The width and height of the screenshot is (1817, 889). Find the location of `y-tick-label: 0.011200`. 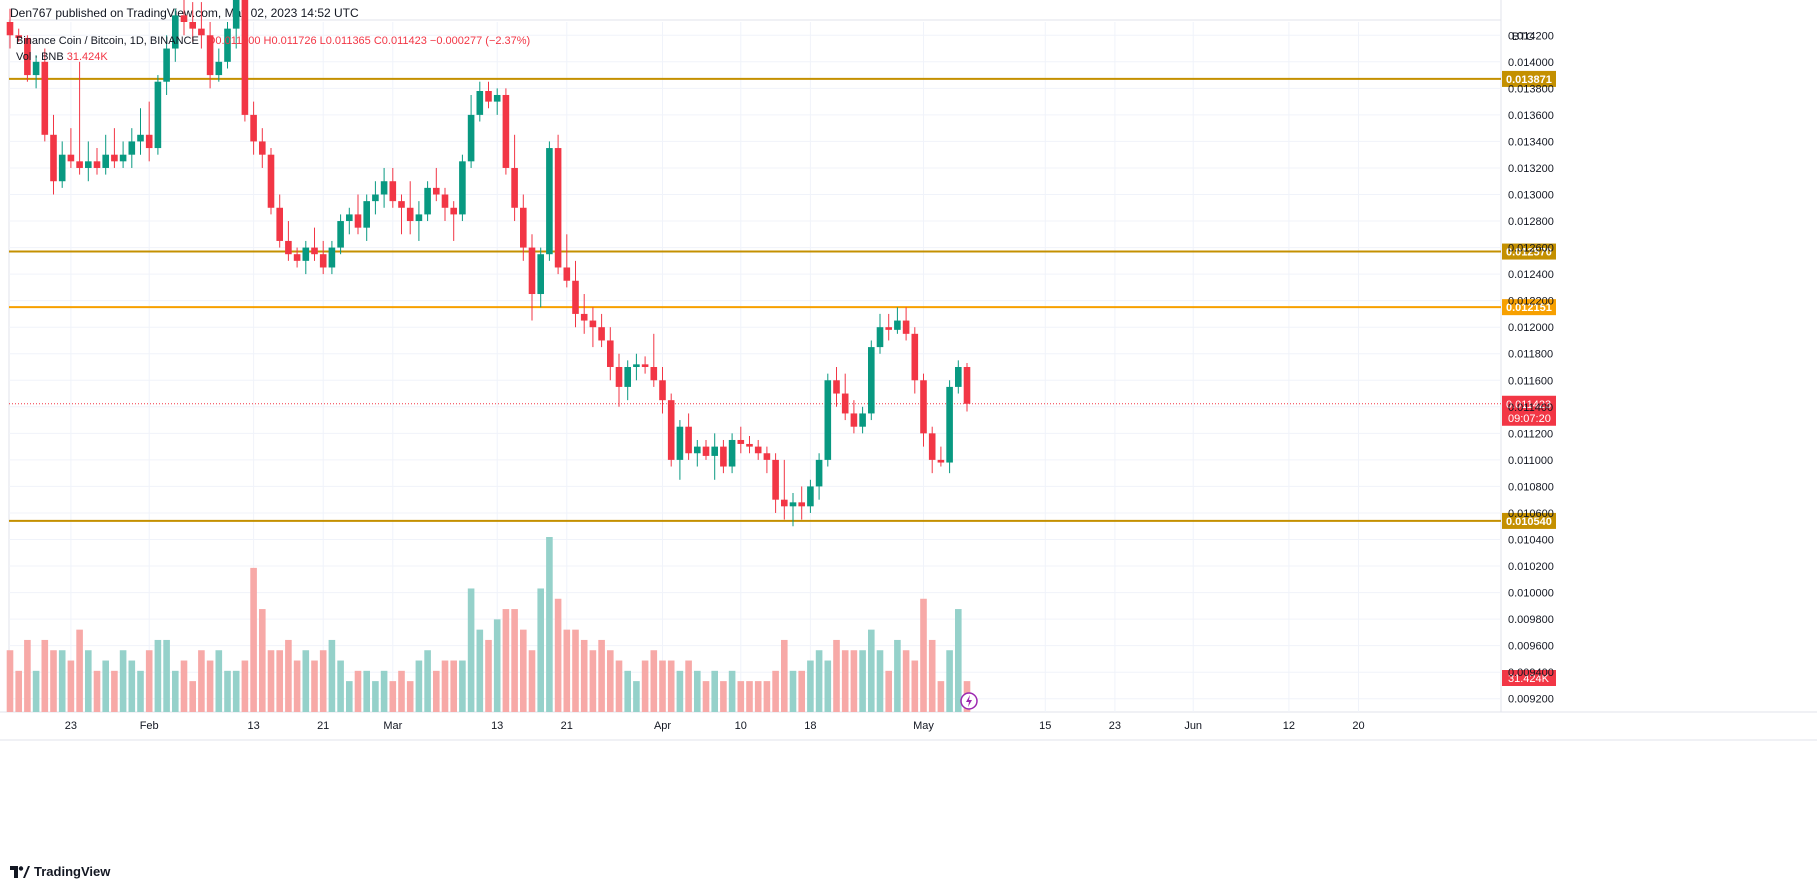

y-tick-label: 0.011200 is located at coordinates (1530, 434).